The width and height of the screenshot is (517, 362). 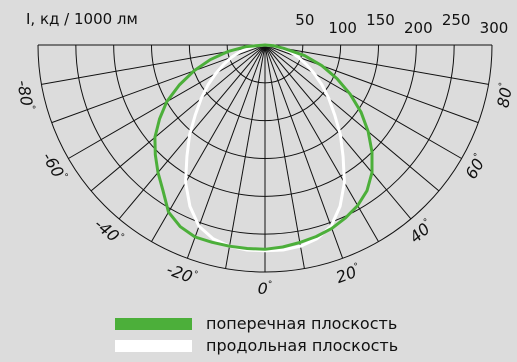 I want to click on angle-label-text: -20°, so click(x=181, y=274).